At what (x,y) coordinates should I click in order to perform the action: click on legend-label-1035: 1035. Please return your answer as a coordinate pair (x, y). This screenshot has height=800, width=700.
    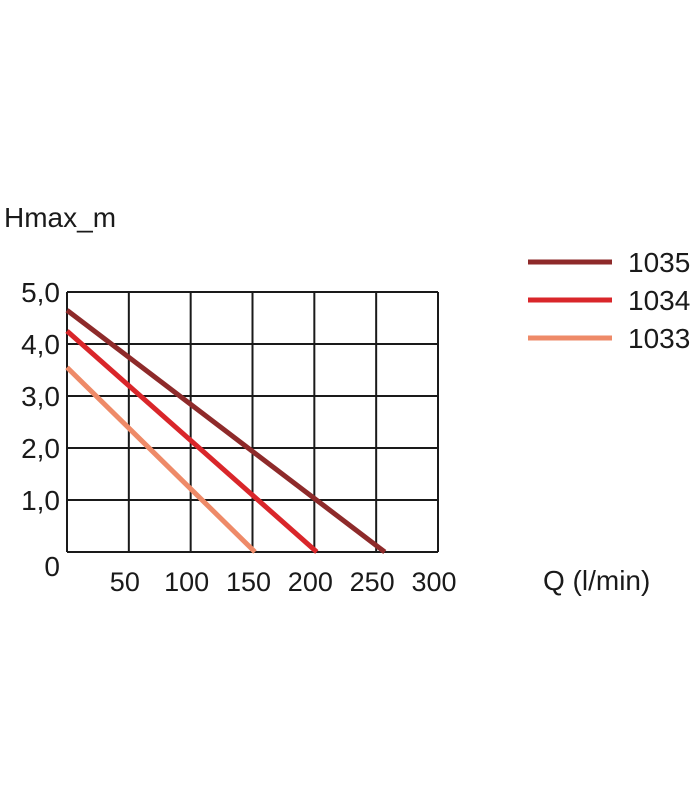
    Looking at the image, I should click on (659, 262).